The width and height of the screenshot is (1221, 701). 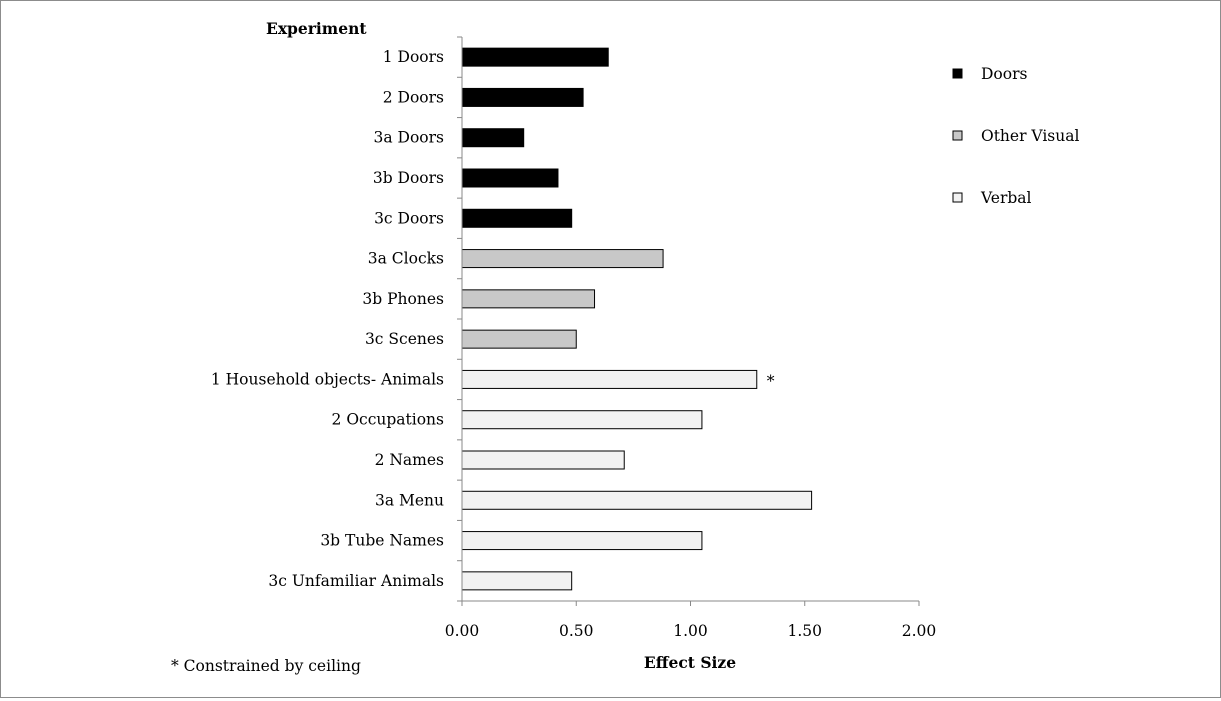 I want to click on legend-label-doors: Doors, so click(x=1004, y=74).